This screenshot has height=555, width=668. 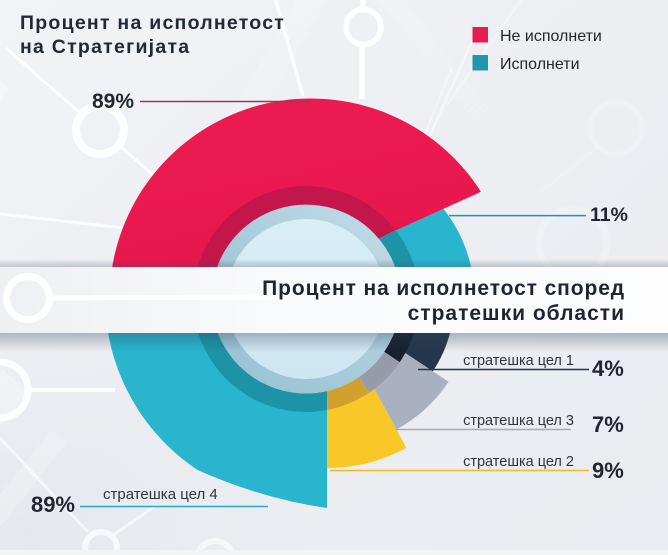 What do you see at coordinates (518, 361) in the screenshot?
I see `svg-text: стратешка цел 1` at bounding box center [518, 361].